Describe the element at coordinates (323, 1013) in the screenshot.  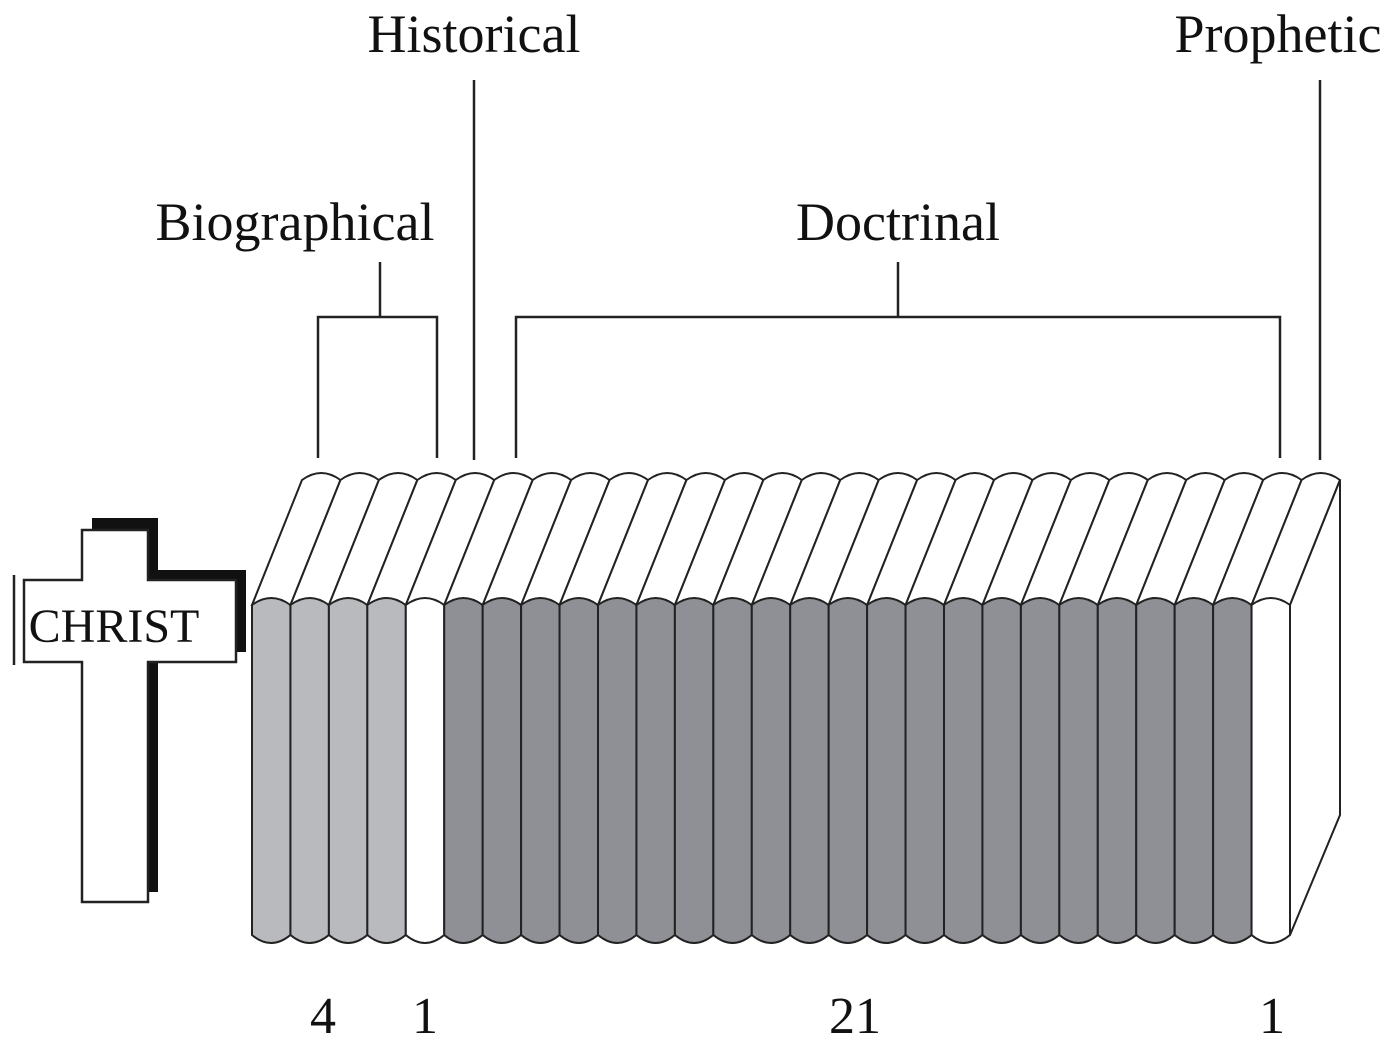
I see `group-count: 4` at that location.